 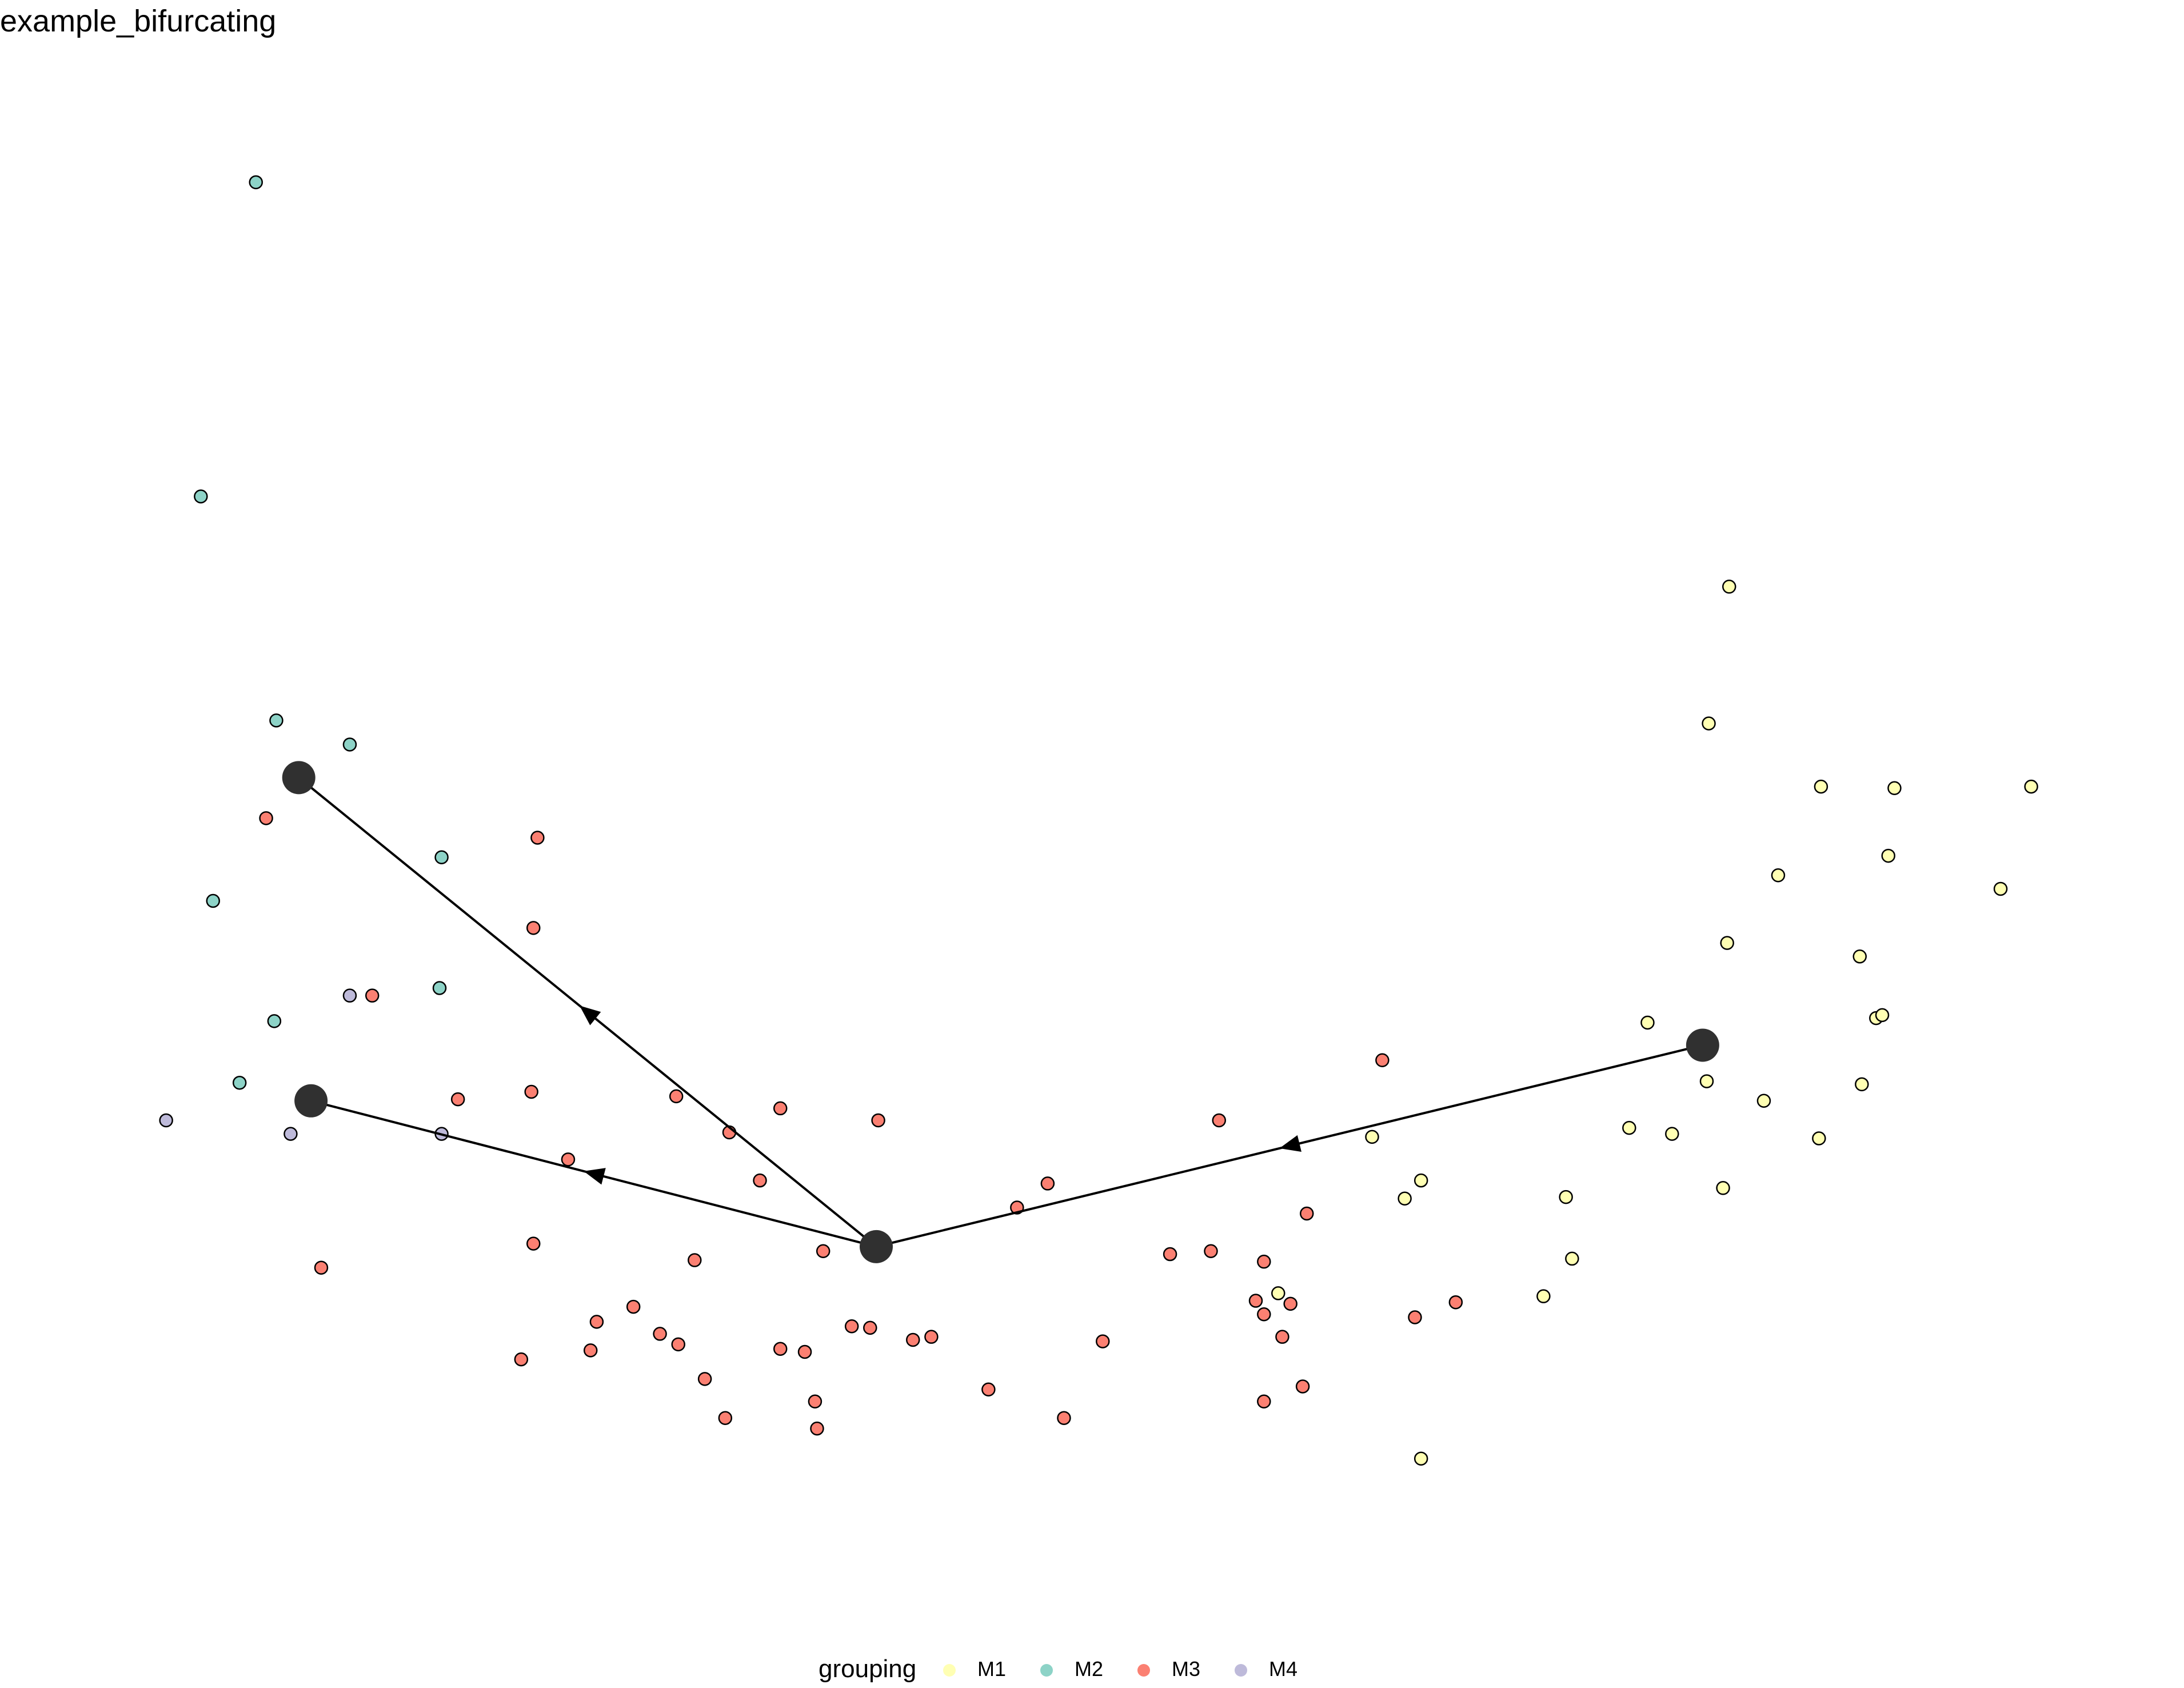 I want to click on milestone-m3, so click(x=876, y=1246).